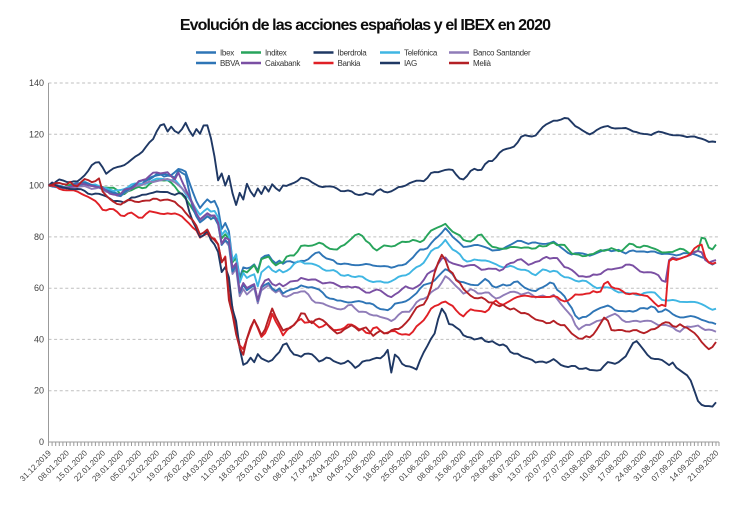  Describe the element at coordinates (227, 53) in the screenshot. I see `svg-text: Ibex` at that location.